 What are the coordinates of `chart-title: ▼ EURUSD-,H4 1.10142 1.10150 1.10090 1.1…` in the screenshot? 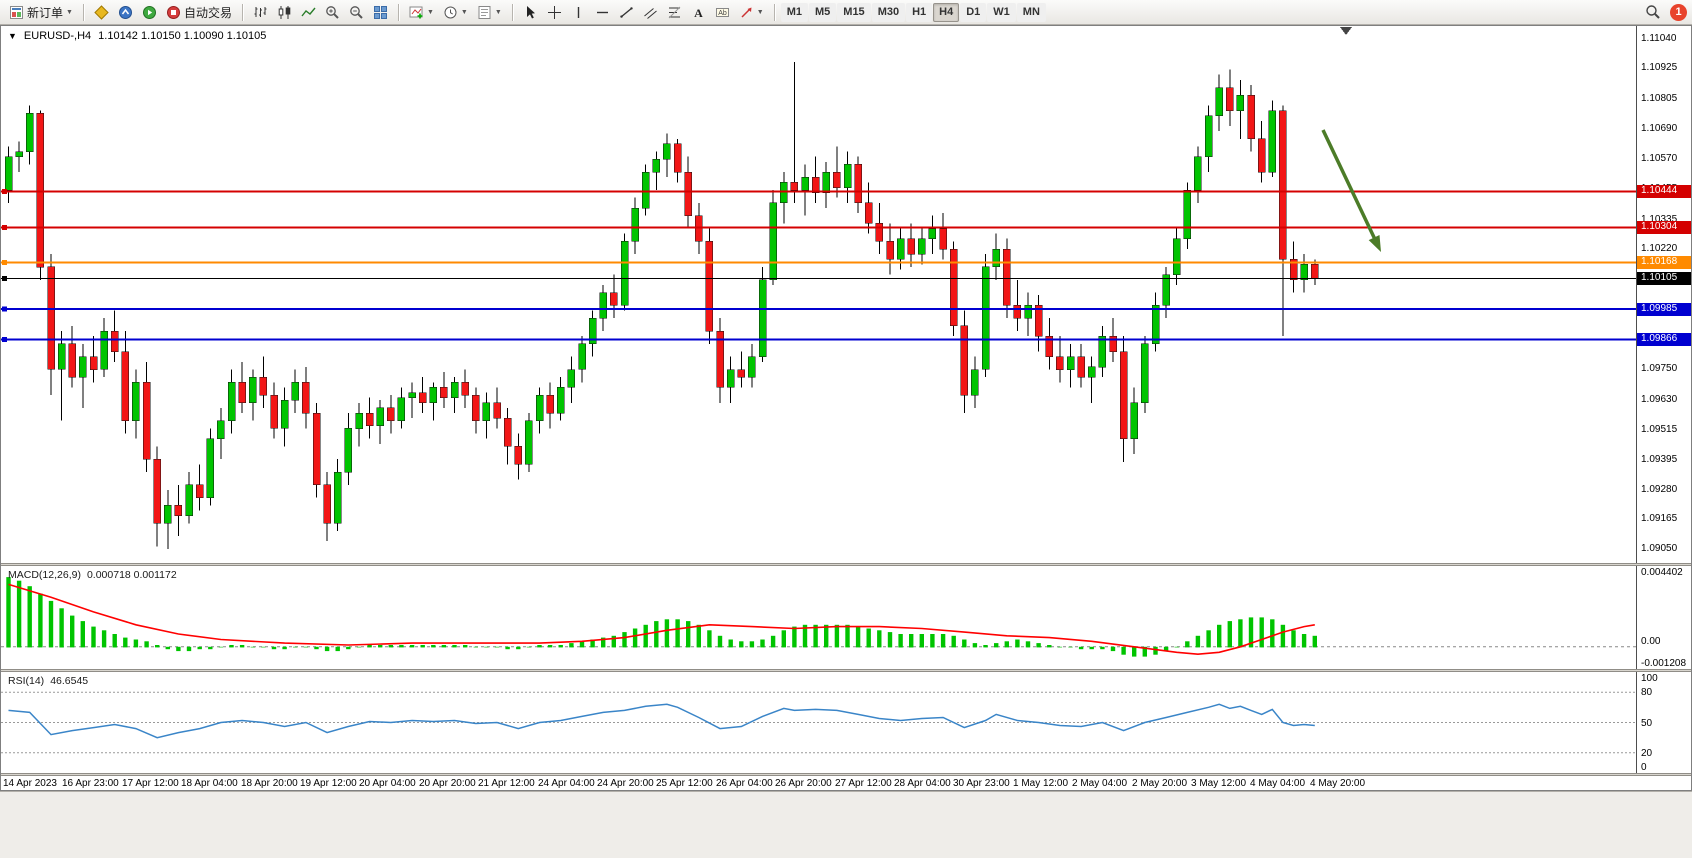 It's located at (137, 36).